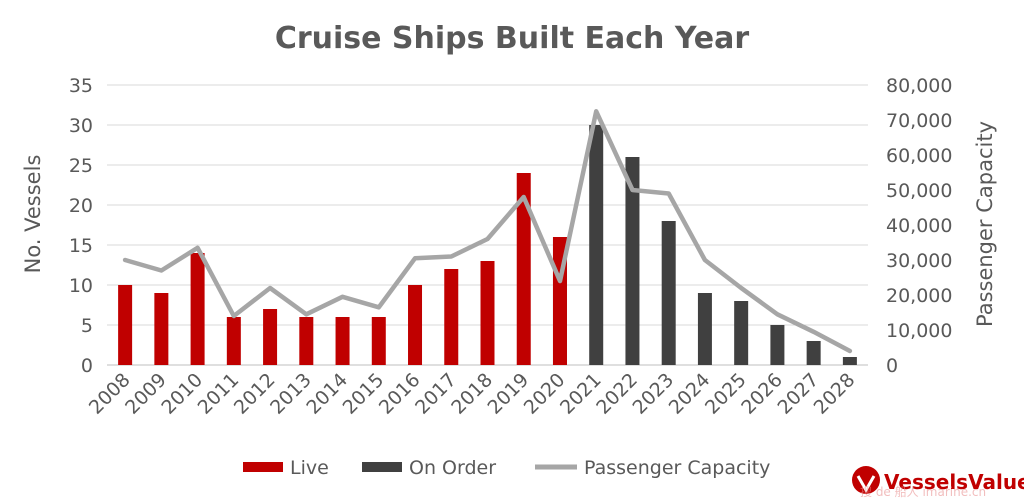 The image size is (1024, 500). What do you see at coordinates (985, 224) in the screenshot?
I see `y-axis-right-title: Passenger Capacity` at bounding box center [985, 224].